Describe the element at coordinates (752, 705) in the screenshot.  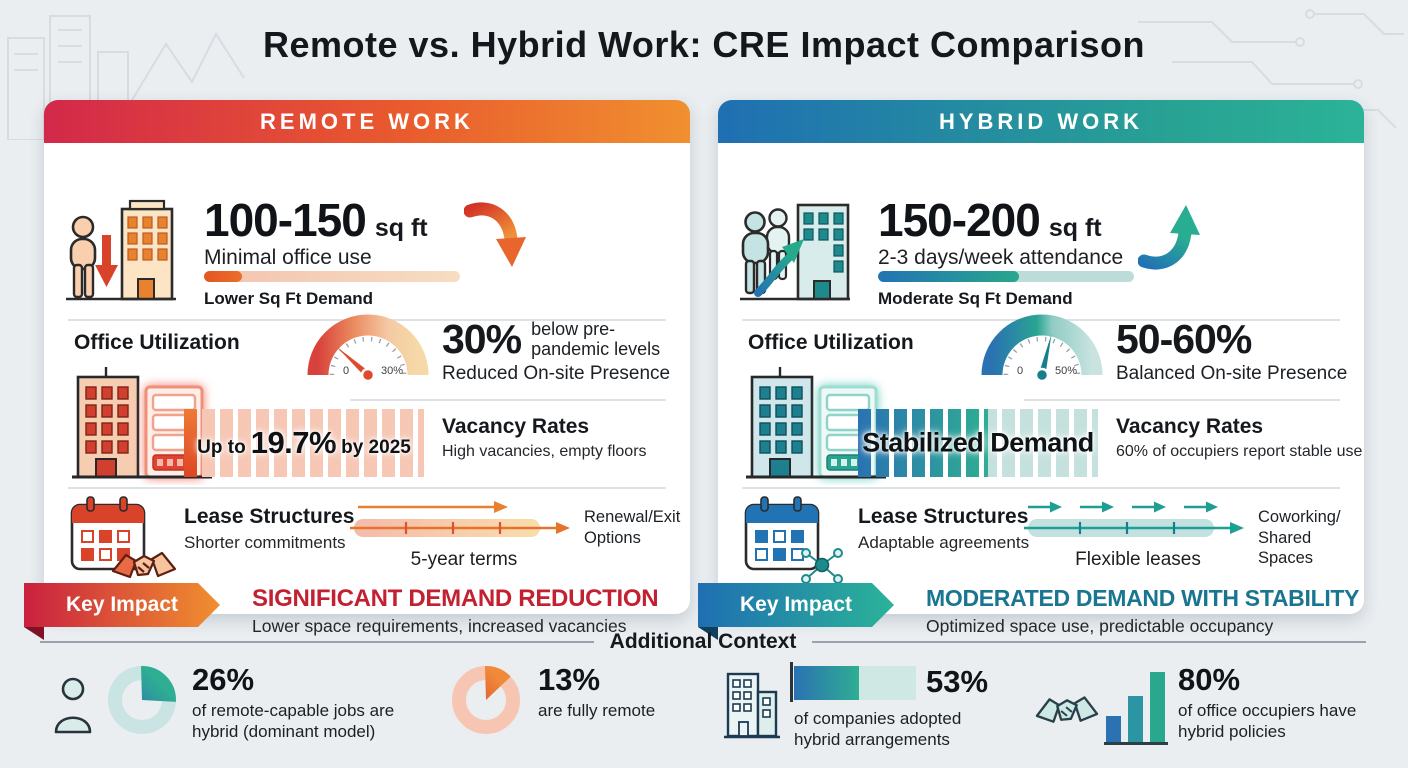
I see `buildings-icon` at that location.